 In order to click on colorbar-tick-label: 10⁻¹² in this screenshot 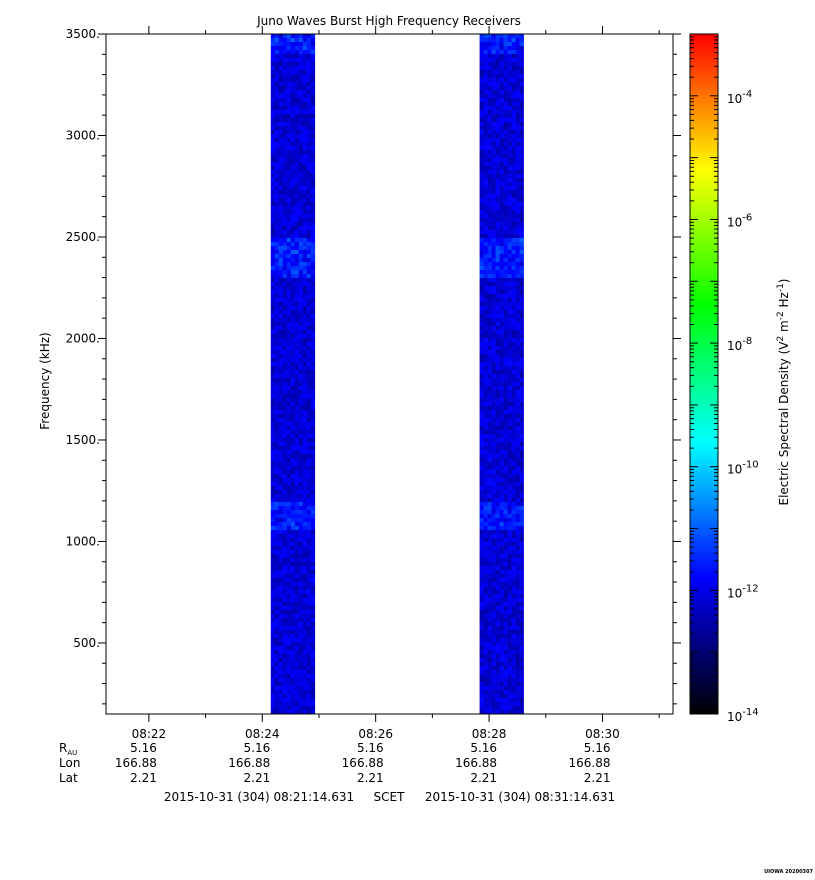, I will do `click(743, 591)`.